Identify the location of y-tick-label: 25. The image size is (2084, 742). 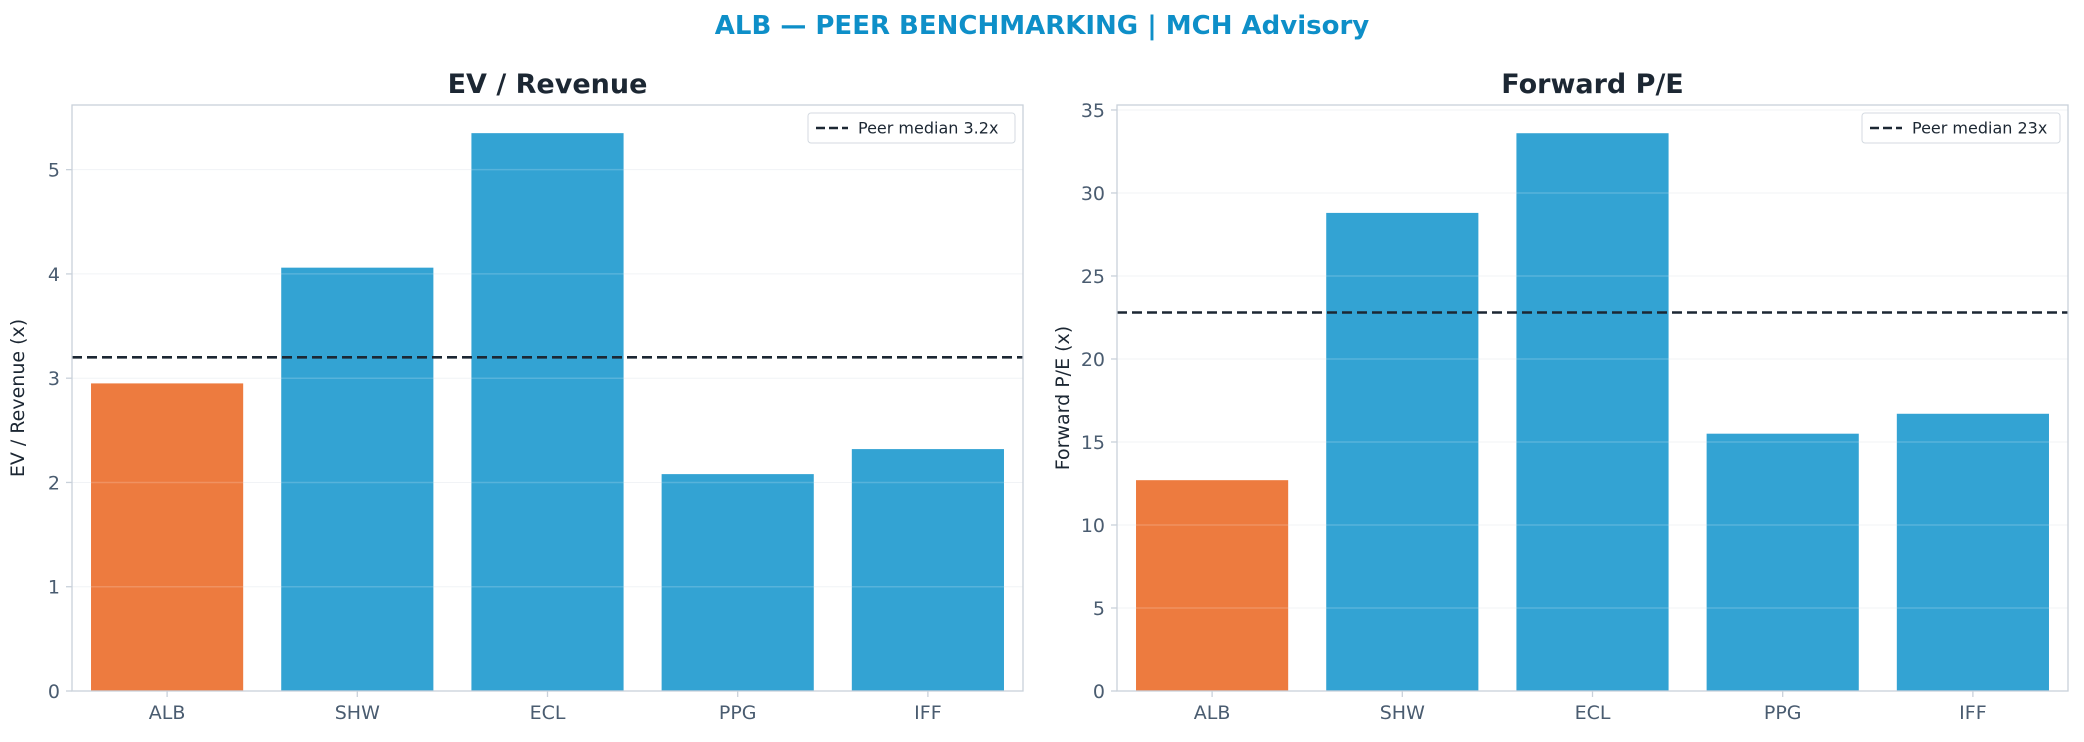
(1093, 277).